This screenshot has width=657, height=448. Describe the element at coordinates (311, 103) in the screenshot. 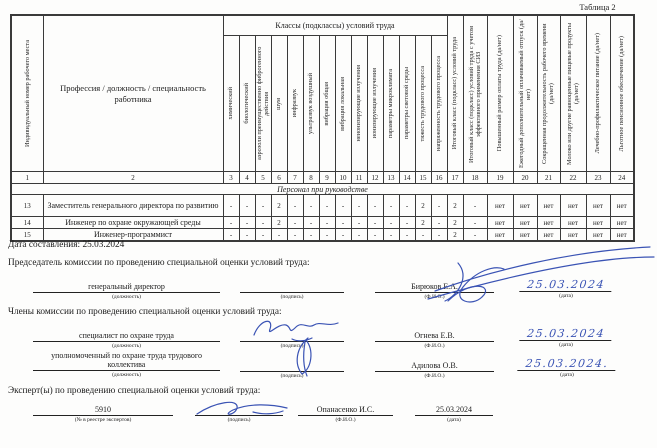

I see `factor-header: ультразвук воздушный` at that location.